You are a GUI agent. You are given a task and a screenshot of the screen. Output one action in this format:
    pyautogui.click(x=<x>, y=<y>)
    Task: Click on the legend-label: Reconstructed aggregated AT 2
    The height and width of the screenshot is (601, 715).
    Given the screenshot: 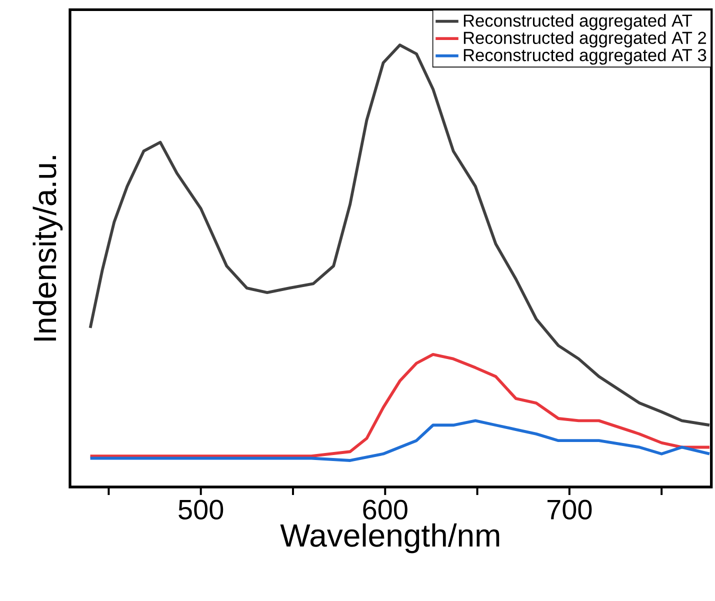 What is the action you would take?
    pyautogui.click(x=585, y=39)
    